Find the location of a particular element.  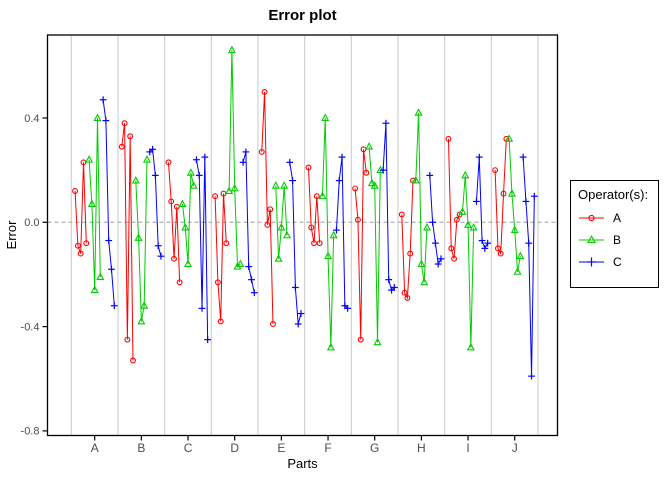

chart-title: Error plot is located at coordinates (302, 15).